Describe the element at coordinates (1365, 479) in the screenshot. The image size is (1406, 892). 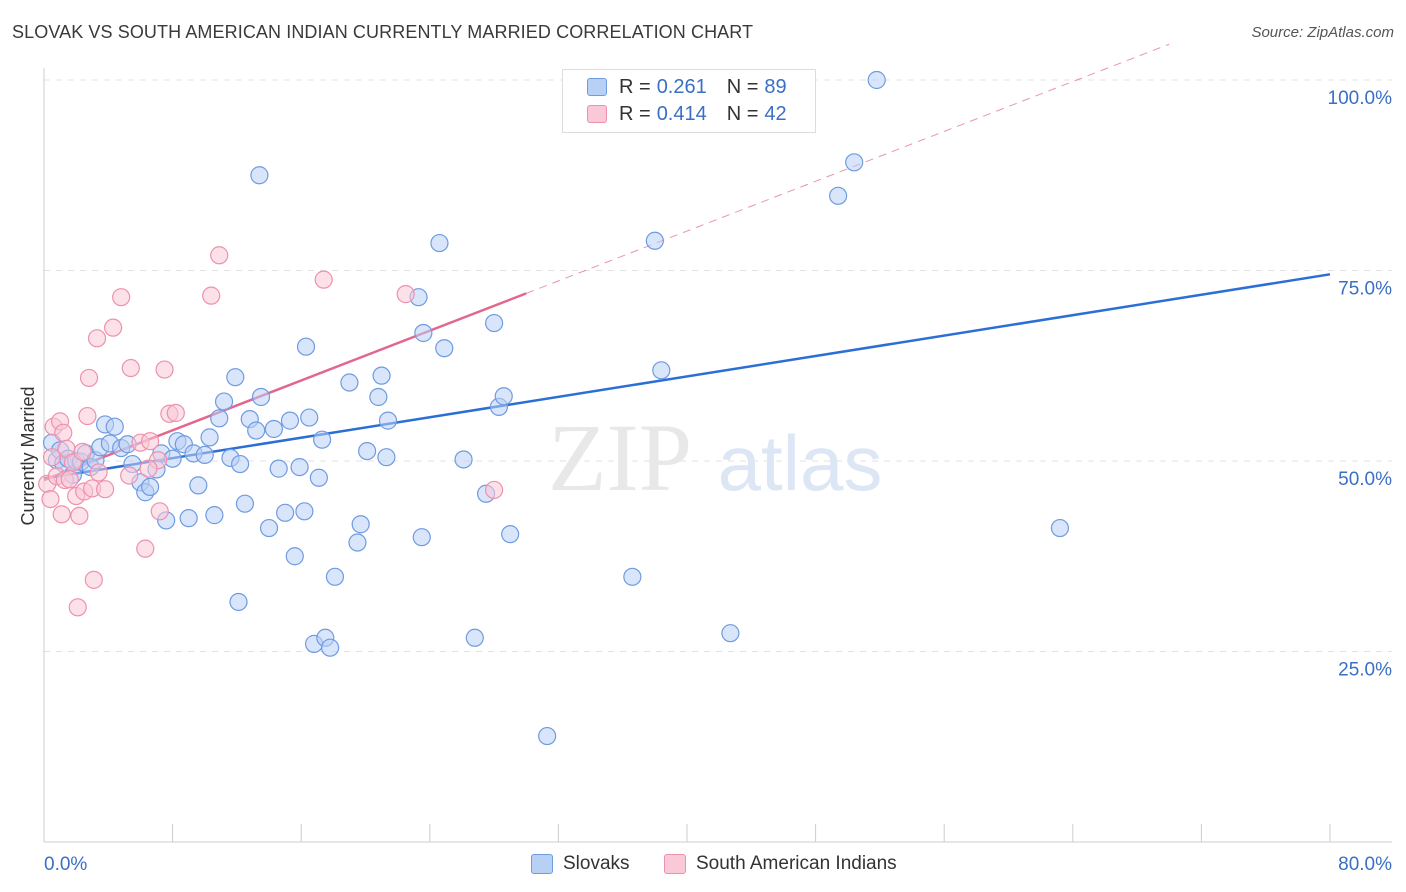
I see `y-tick-label: 50.0%` at that location.